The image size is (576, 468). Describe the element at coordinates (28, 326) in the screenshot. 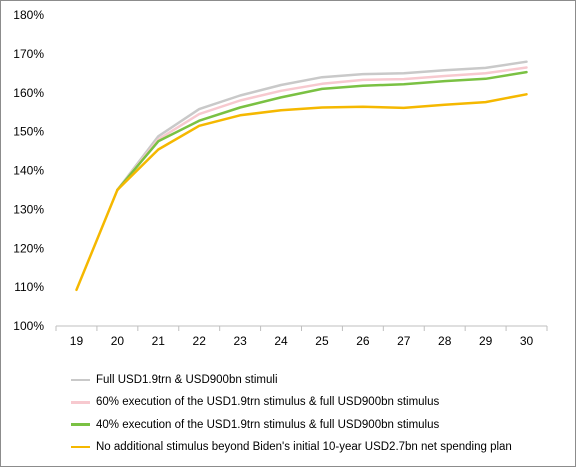

I see `y-tick-label: 100%` at that location.